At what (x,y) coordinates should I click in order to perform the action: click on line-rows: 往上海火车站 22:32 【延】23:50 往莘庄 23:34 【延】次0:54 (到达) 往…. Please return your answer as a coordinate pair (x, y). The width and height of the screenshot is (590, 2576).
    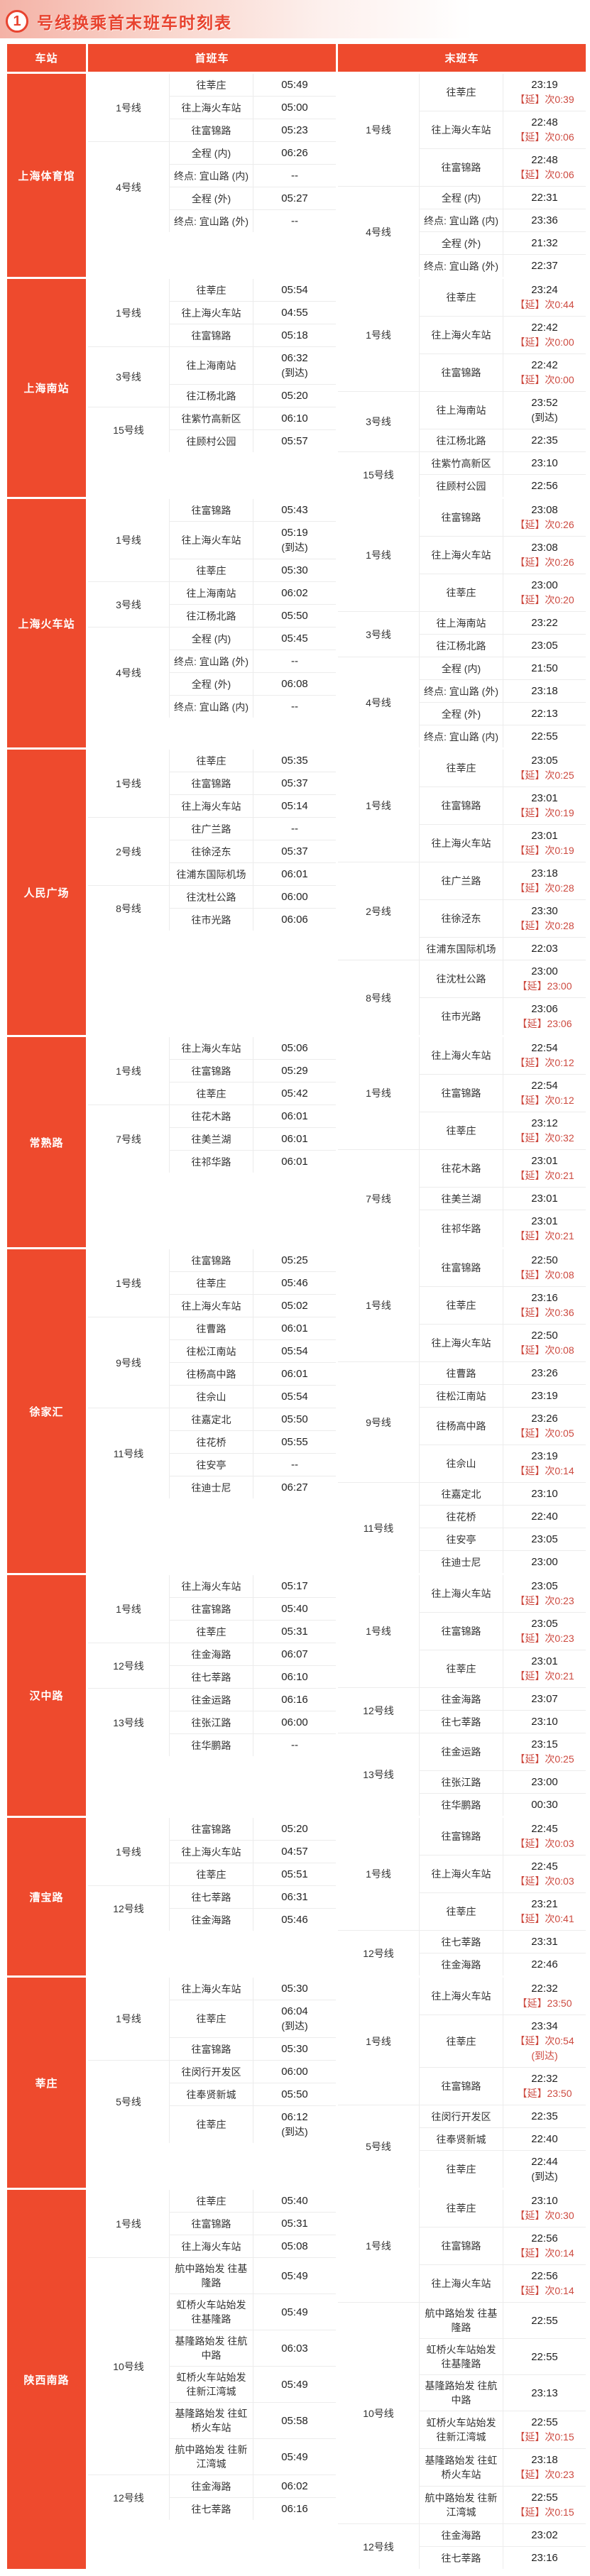
    Looking at the image, I should click on (503, 2041).